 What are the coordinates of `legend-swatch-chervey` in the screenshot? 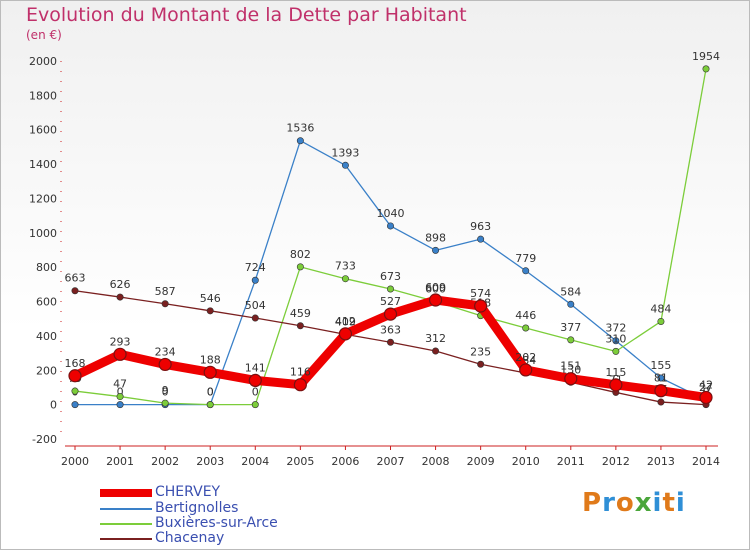 It's located at (126, 493).